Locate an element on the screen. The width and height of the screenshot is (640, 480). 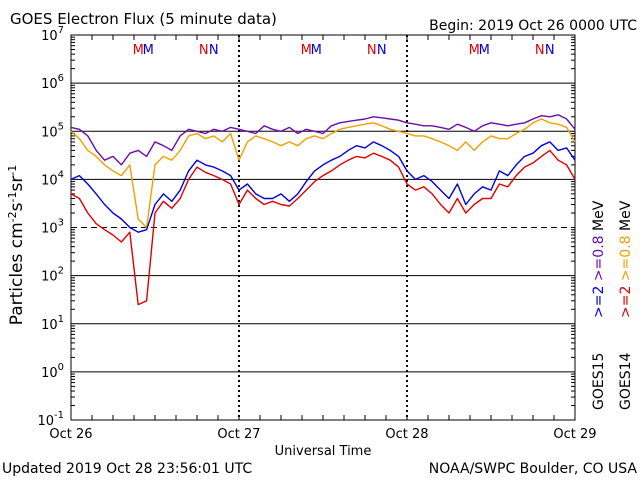
updated-time: Updated 2019 Oct 28 23:56:01 UTC is located at coordinates (127, 469).